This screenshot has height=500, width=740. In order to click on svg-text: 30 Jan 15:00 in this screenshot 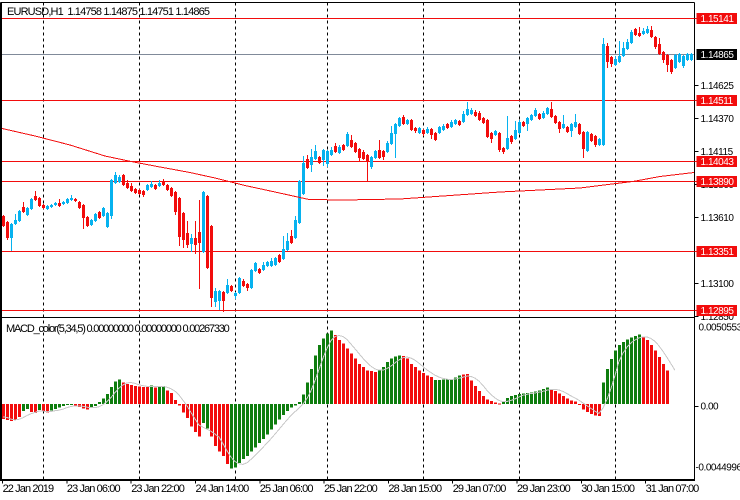, I will do `click(608, 489)`.